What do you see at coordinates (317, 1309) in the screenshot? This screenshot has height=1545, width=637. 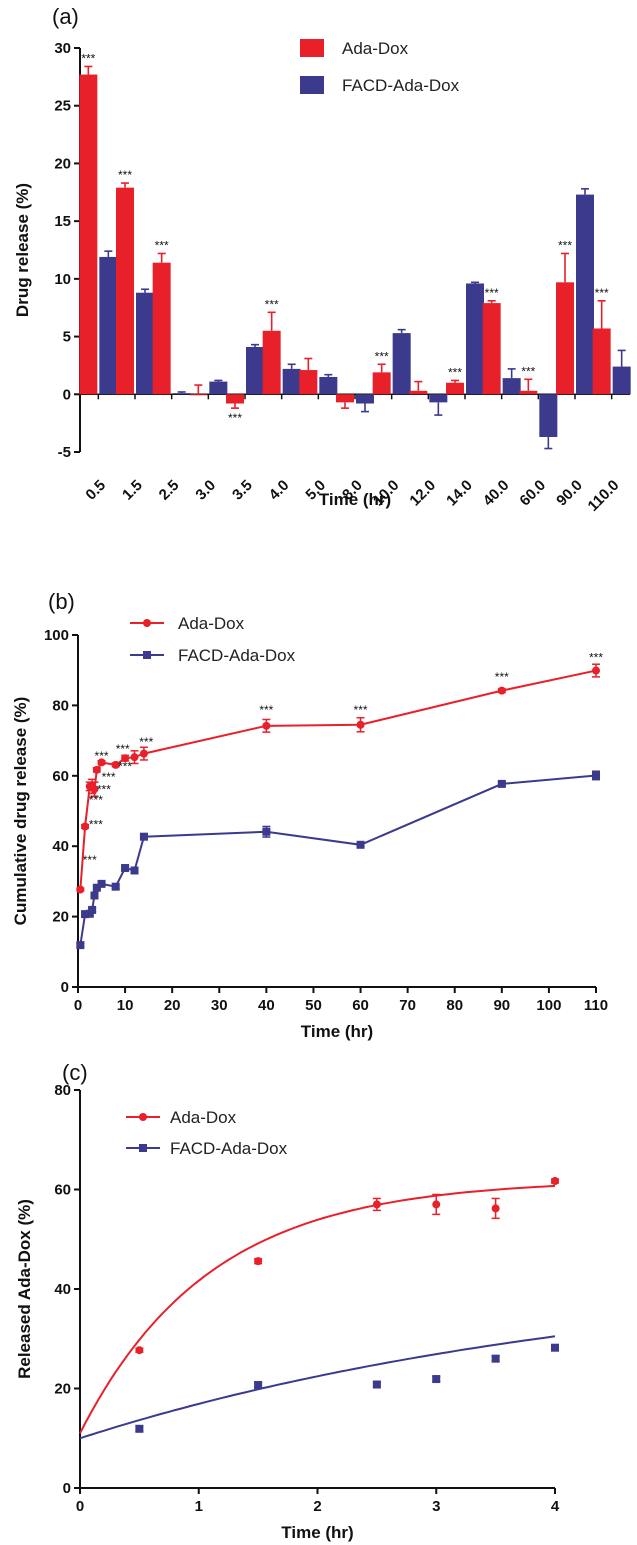 I see `fit-curve-ada-dox` at bounding box center [317, 1309].